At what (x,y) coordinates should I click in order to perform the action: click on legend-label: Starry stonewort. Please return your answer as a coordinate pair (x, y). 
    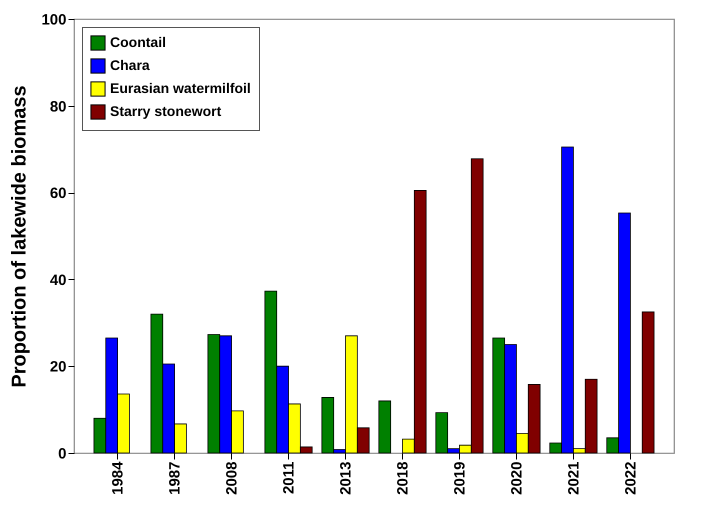
    Looking at the image, I should click on (166, 111).